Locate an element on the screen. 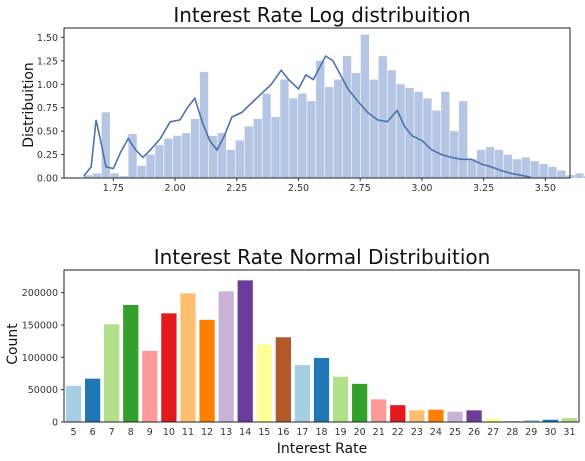  x-tick-label: 3.50 is located at coordinates (545, 188).